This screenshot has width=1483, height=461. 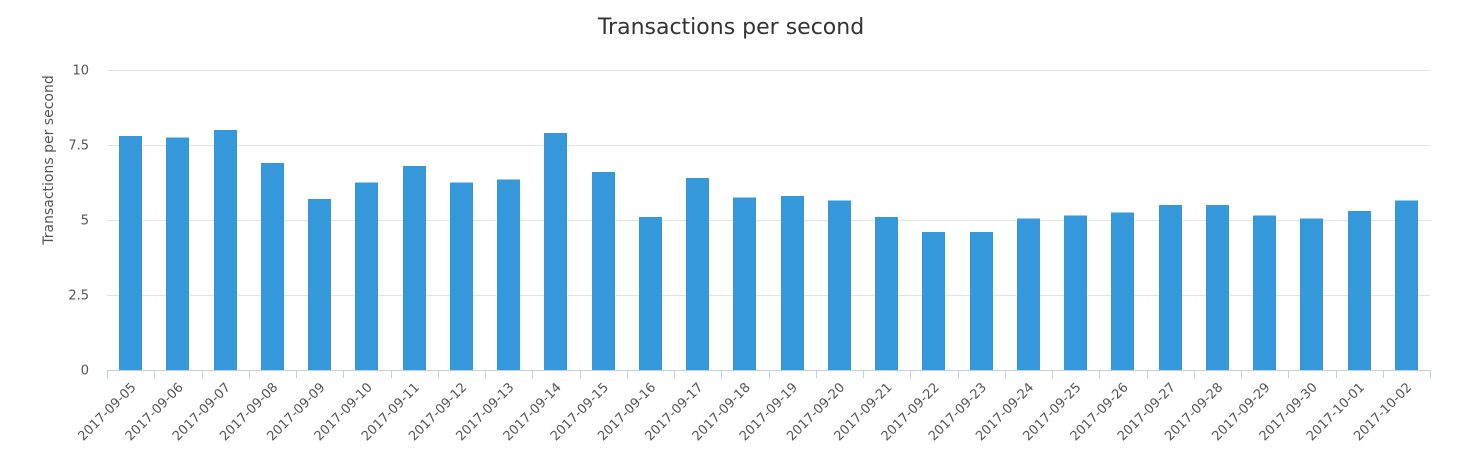 I want to click on y-axis-ticks: 0 2.5 5 7.5 10, so click(x=78, y=221).